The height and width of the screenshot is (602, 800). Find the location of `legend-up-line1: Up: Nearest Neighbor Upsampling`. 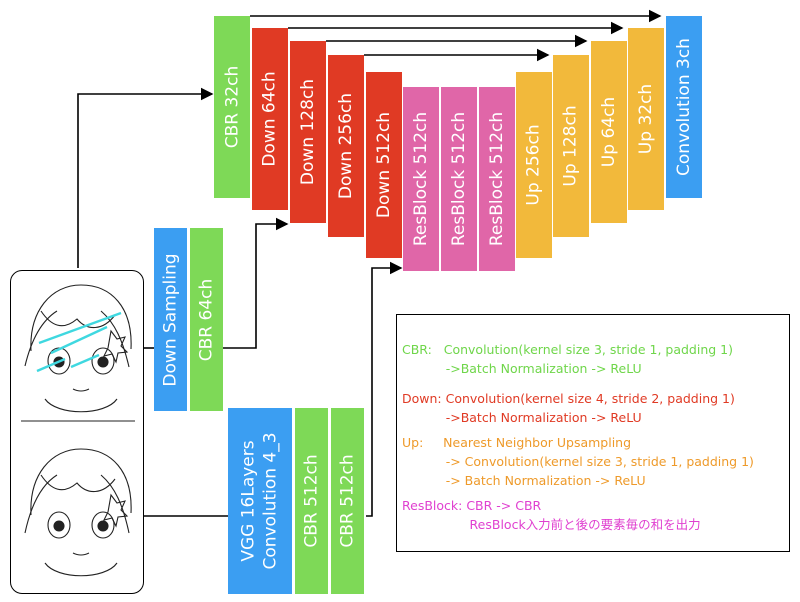

legend-up-line1: Up: Nearest Neighbor Upsampling is located at coordinates (517, 442).